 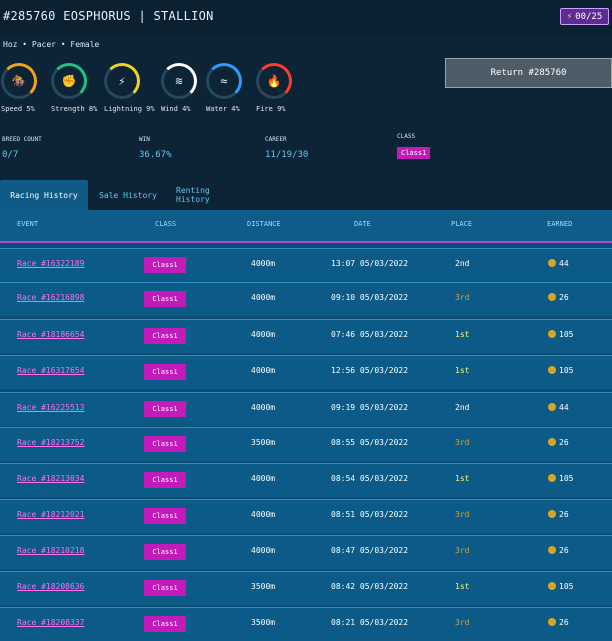 I want to click on win-value: 36.67%, so click(x=155, y=155).